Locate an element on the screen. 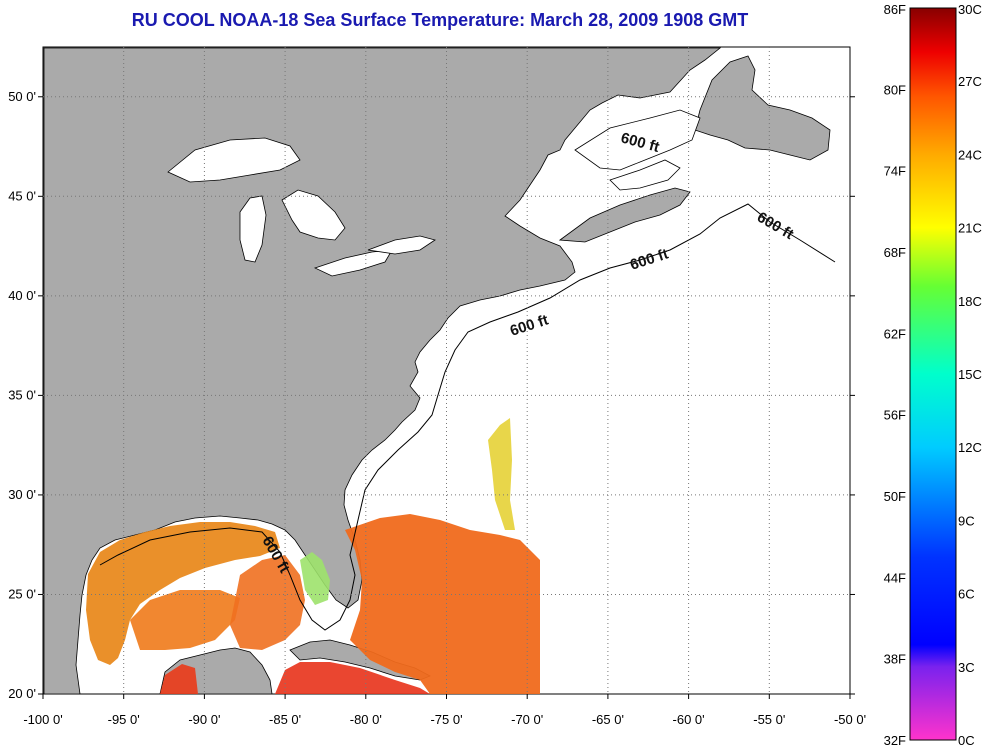 This screenshot has height=754, width=984. y-tick-label: 40 0' is located at coordinates (22, 295).